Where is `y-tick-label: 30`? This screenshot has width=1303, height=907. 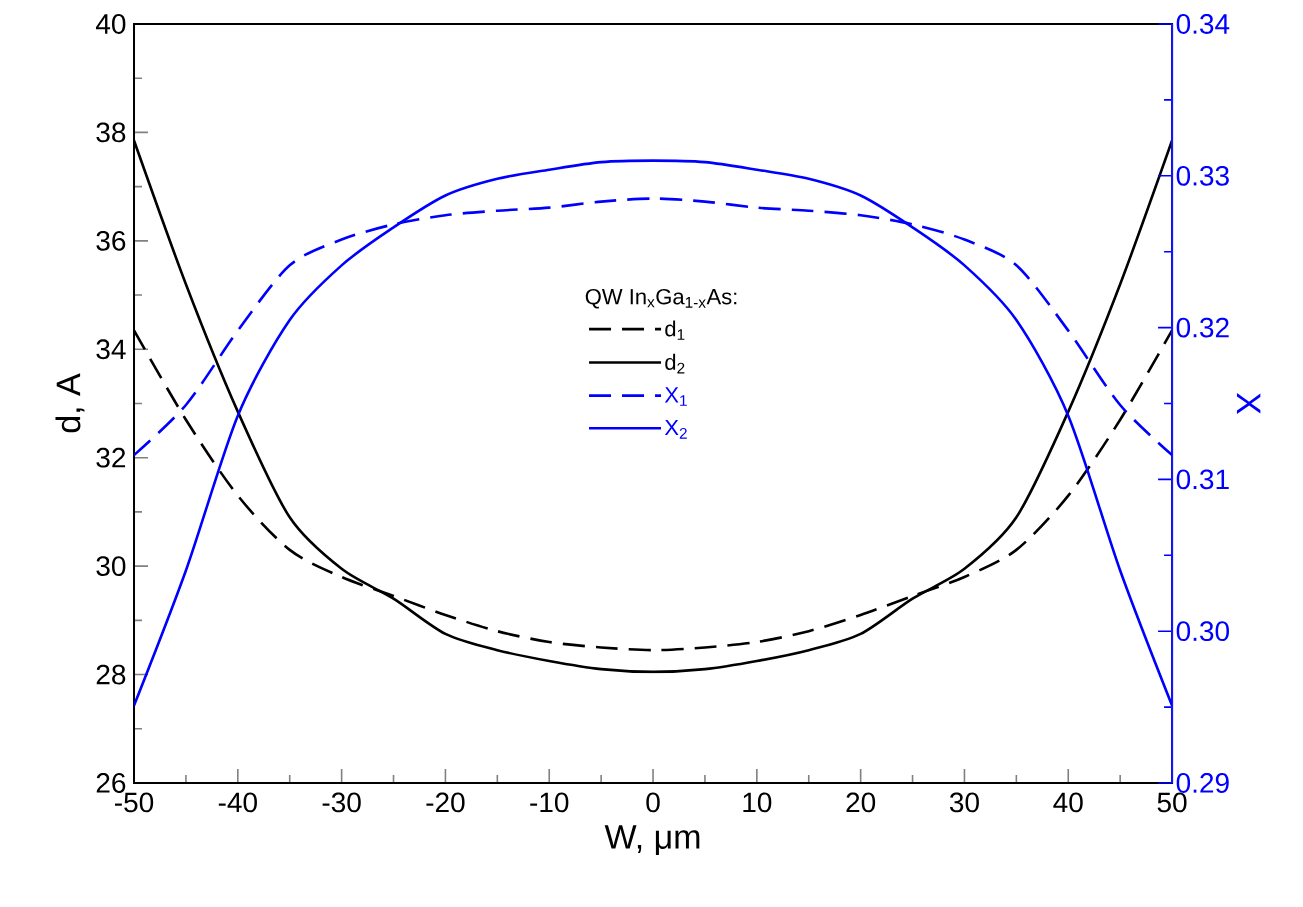
y-tick-label: 30 is located at coordinates (111, 566).